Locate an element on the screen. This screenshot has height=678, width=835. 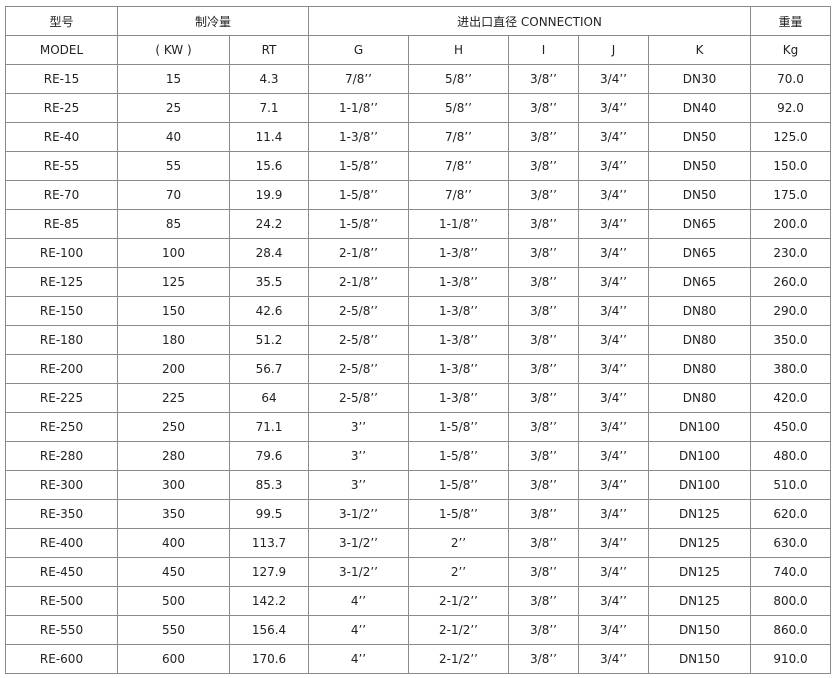
table-cell: 300 is located at coordinates (173, 485).